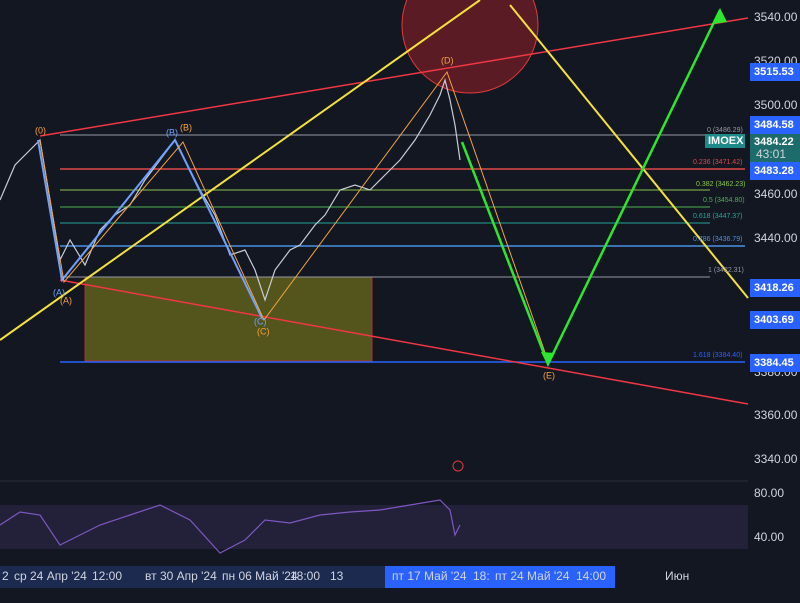  Describe the element at coordinates (774, 288) in the screenshot. I see `price-tag: 3418.26` at that location.